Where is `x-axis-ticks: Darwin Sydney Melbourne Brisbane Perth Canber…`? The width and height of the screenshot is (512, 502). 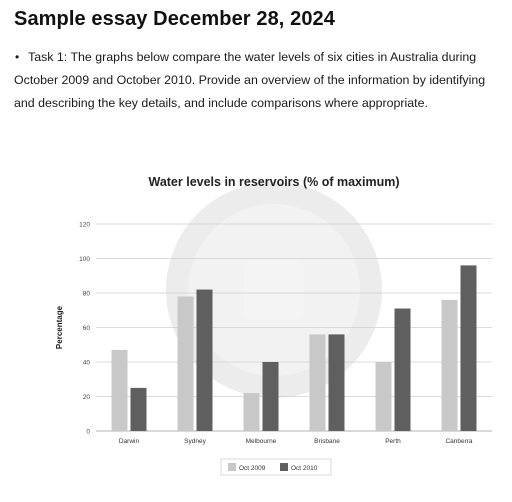 x-axis-ticks: Darwin Sydney Melbourne Brisbane Perth Canber… is located at coordinates (296, 441).